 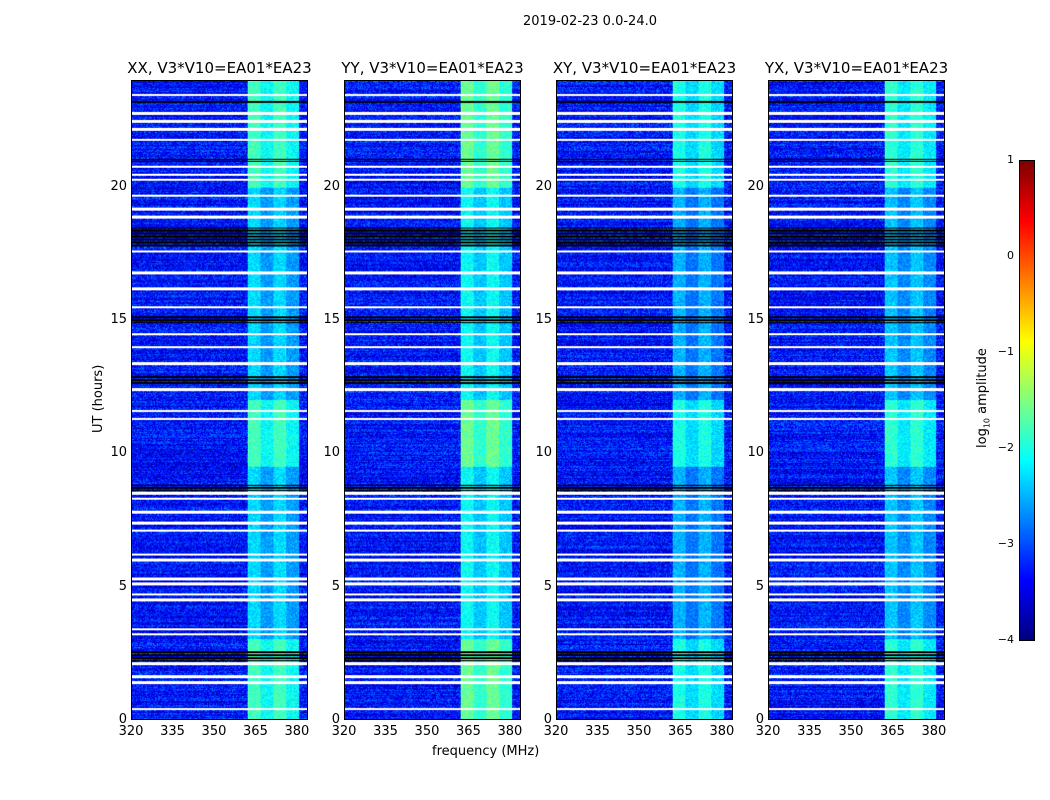 I want to click on colorbar-tick-label: −1, so click(x=1005, y=351).